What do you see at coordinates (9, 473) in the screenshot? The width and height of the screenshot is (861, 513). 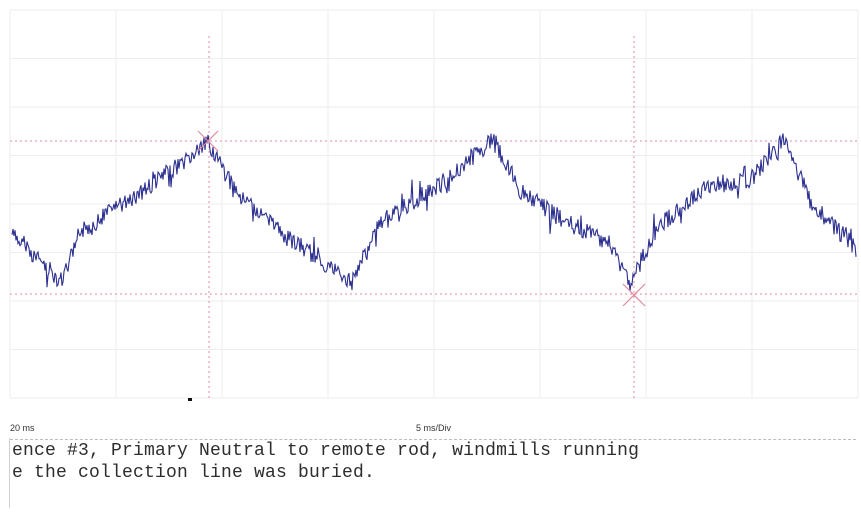 I see `caption-left-border` at bounding box center [9, 473].